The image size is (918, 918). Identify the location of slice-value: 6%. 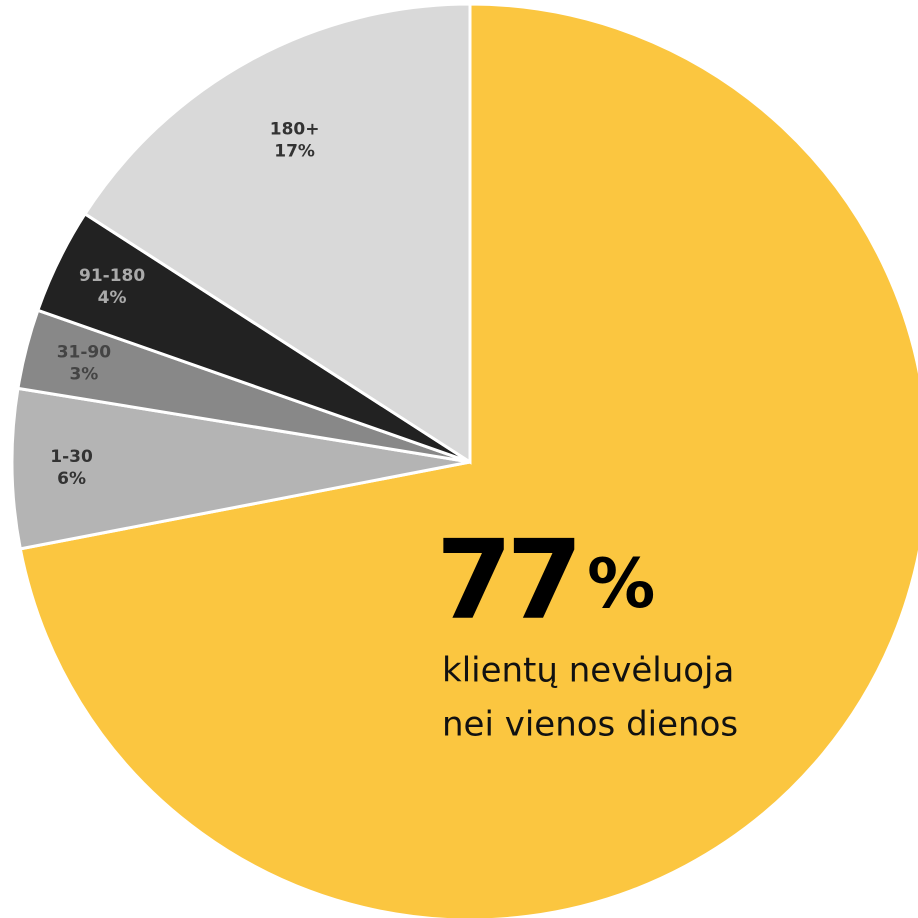
(71, 479).